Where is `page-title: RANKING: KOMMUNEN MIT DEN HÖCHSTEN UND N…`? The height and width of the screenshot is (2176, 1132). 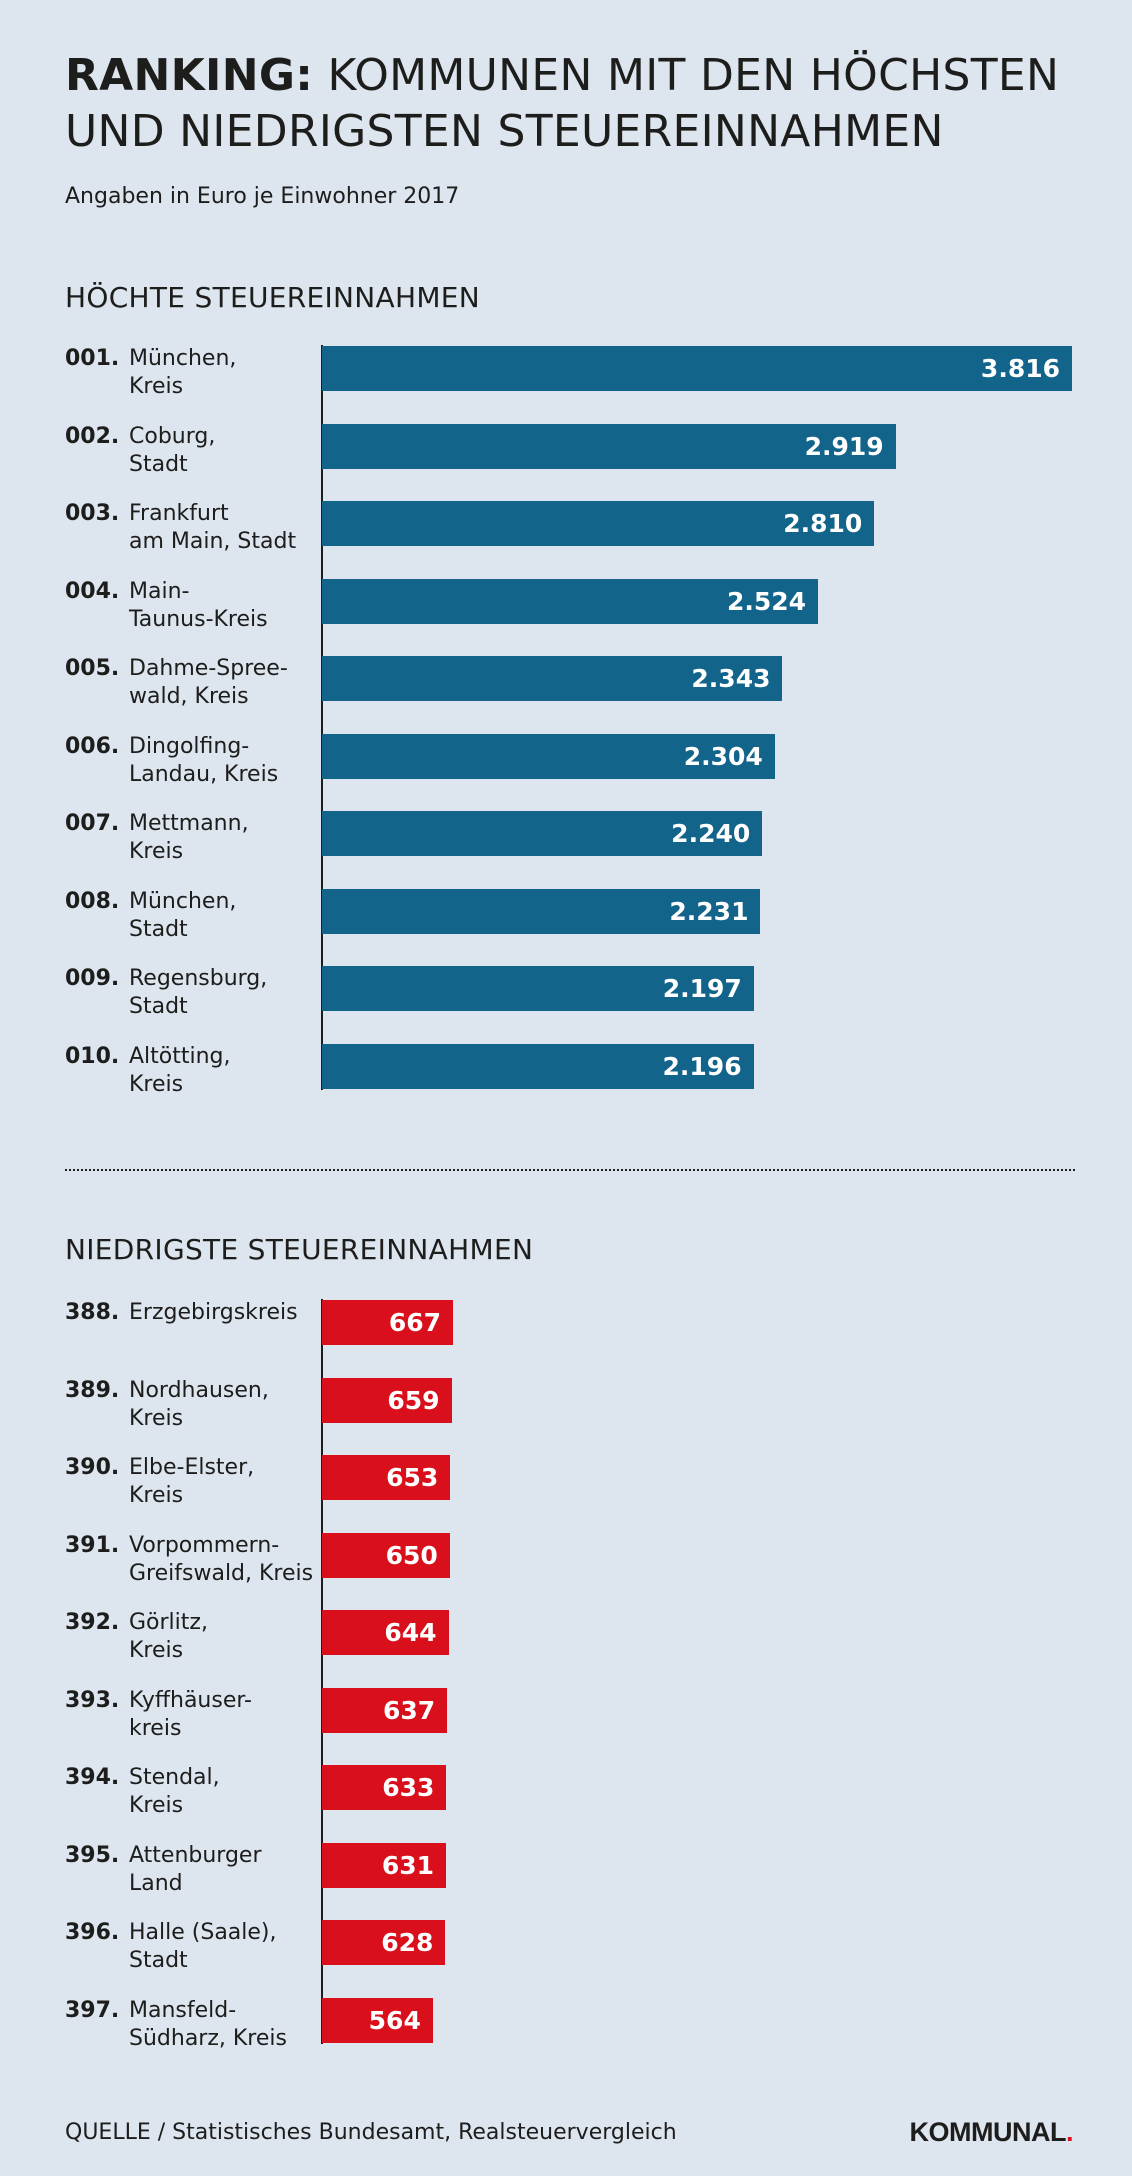
page-title: RANKING: KOMMUNEN MIT DEN HÖCHSTEN UND N… is located at coordinates (575, 104).